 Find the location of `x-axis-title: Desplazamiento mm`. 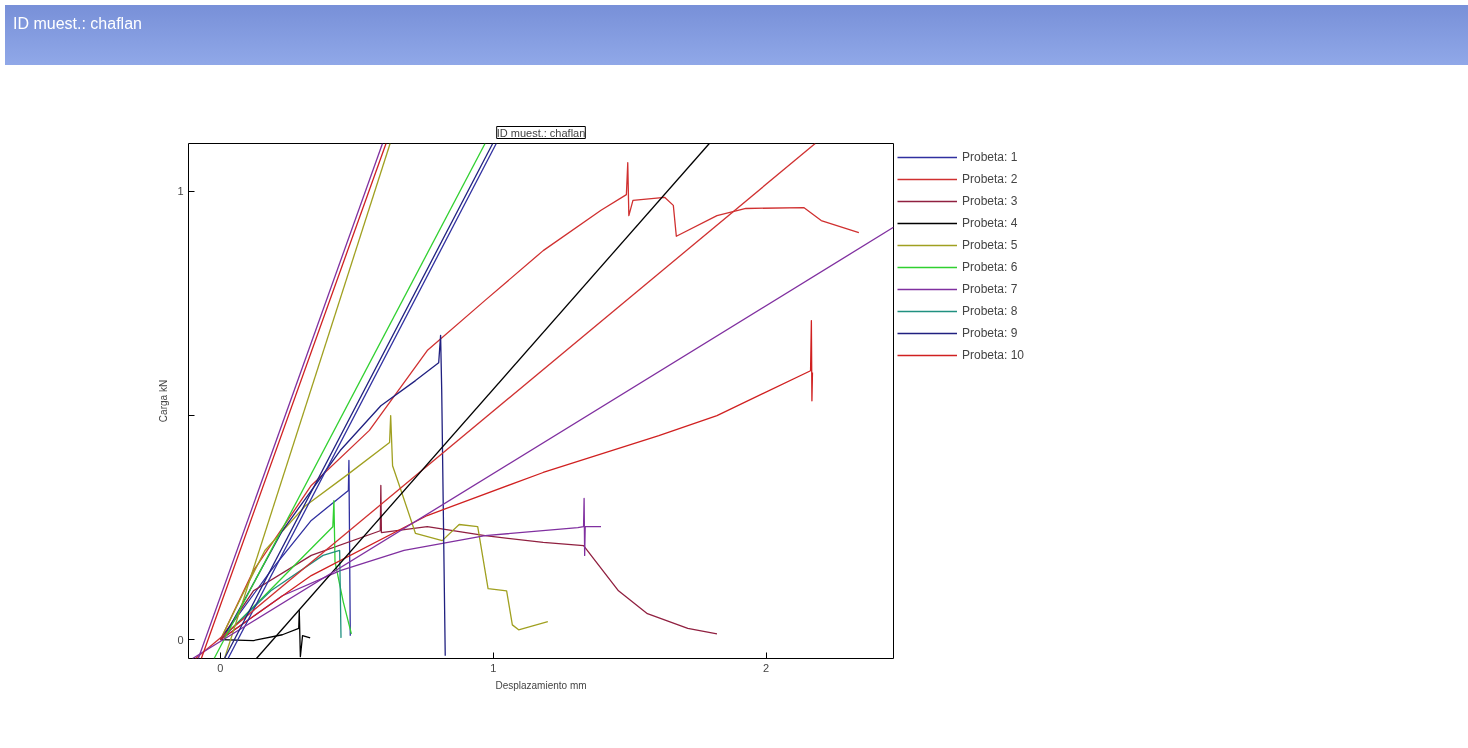

x-axis-title: Desplazamiento mm is located at coordinates (541, 685).